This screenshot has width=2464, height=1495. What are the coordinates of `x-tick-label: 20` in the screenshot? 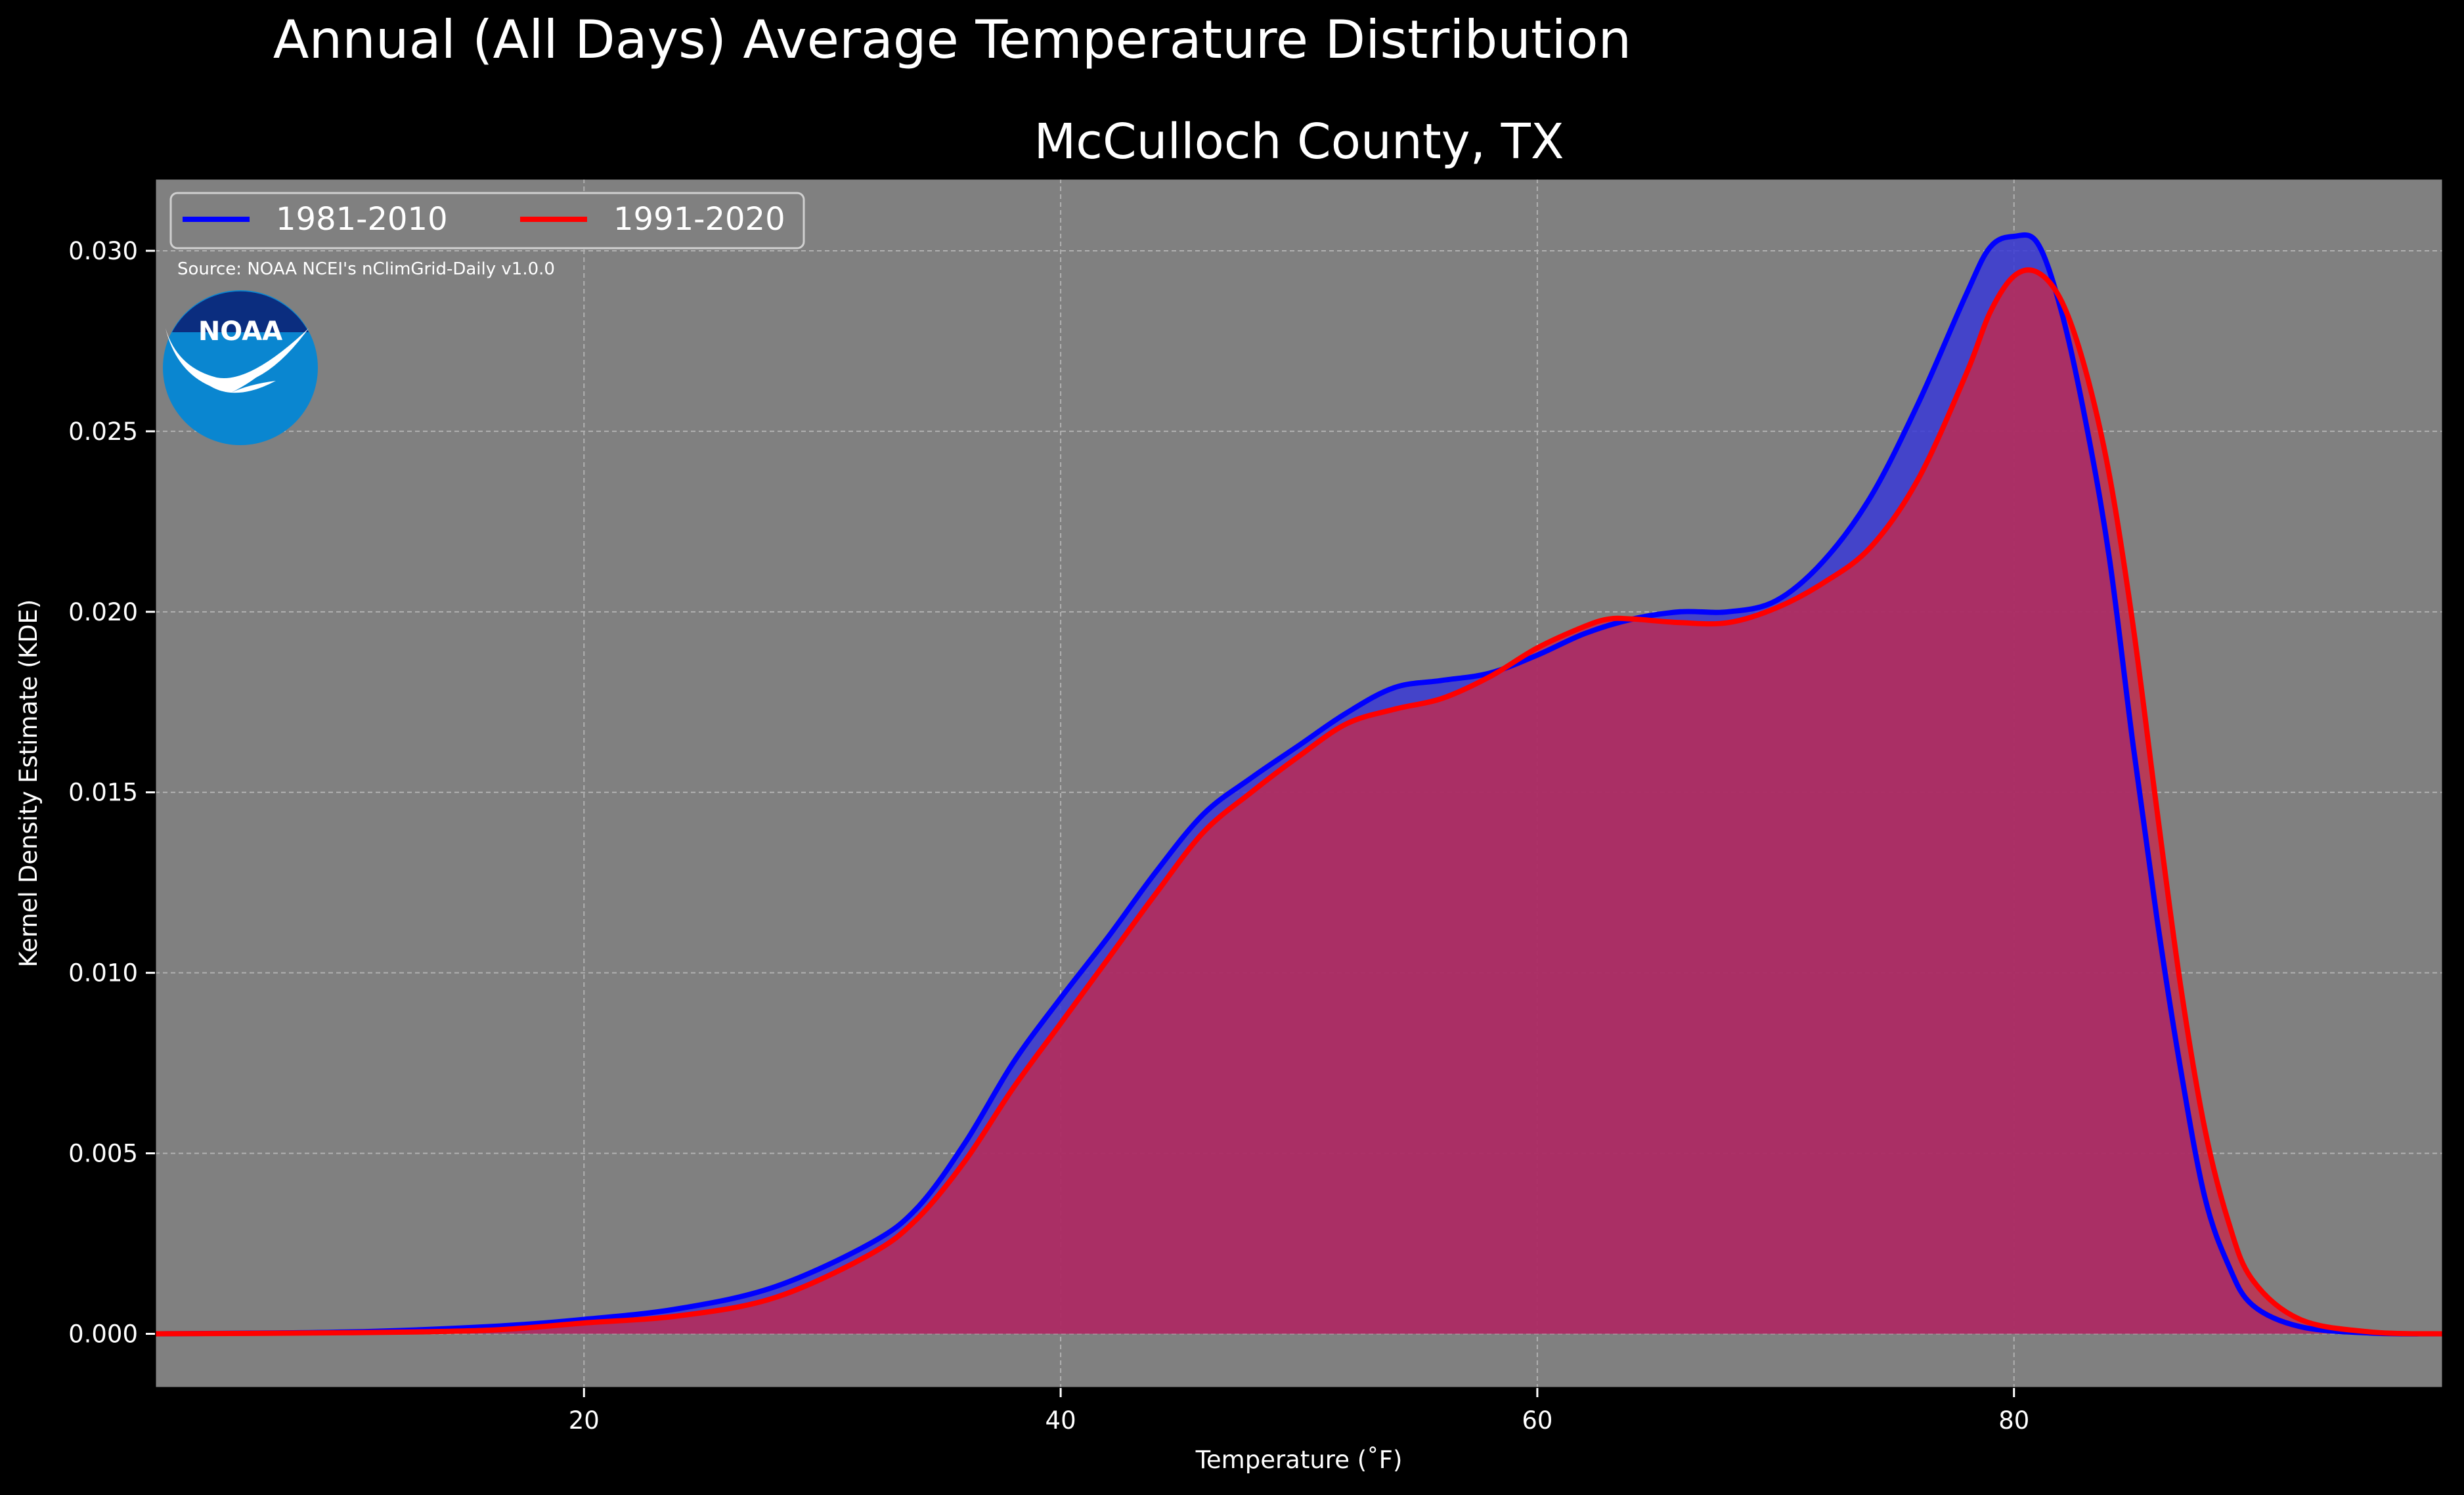 It's located at (584, 1420).